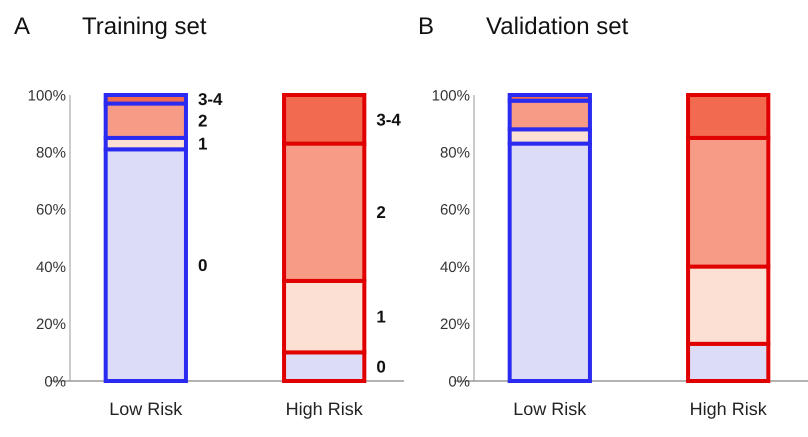 This screenshot has width=808, height=437. I want to click on text: A, so click(22, 26).